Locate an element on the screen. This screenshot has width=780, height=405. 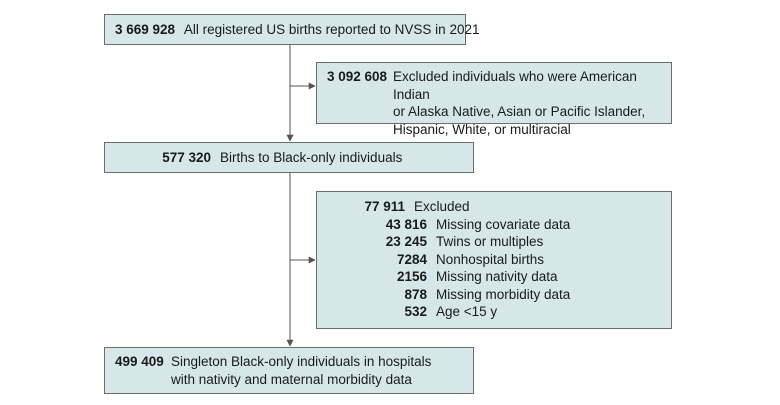
exclusion-count: 2156 is located at coordinates (411, 276).